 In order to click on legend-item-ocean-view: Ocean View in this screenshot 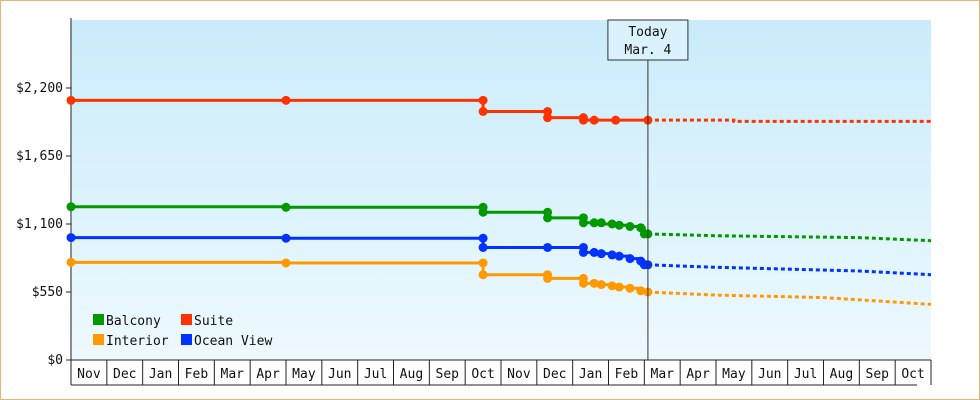, I will do `click(226, 341)`.